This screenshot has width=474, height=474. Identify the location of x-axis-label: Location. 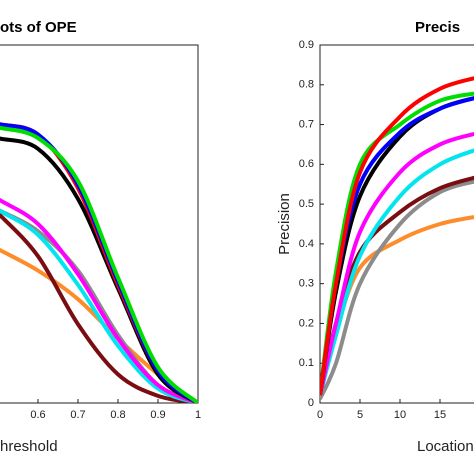
(445, 446).